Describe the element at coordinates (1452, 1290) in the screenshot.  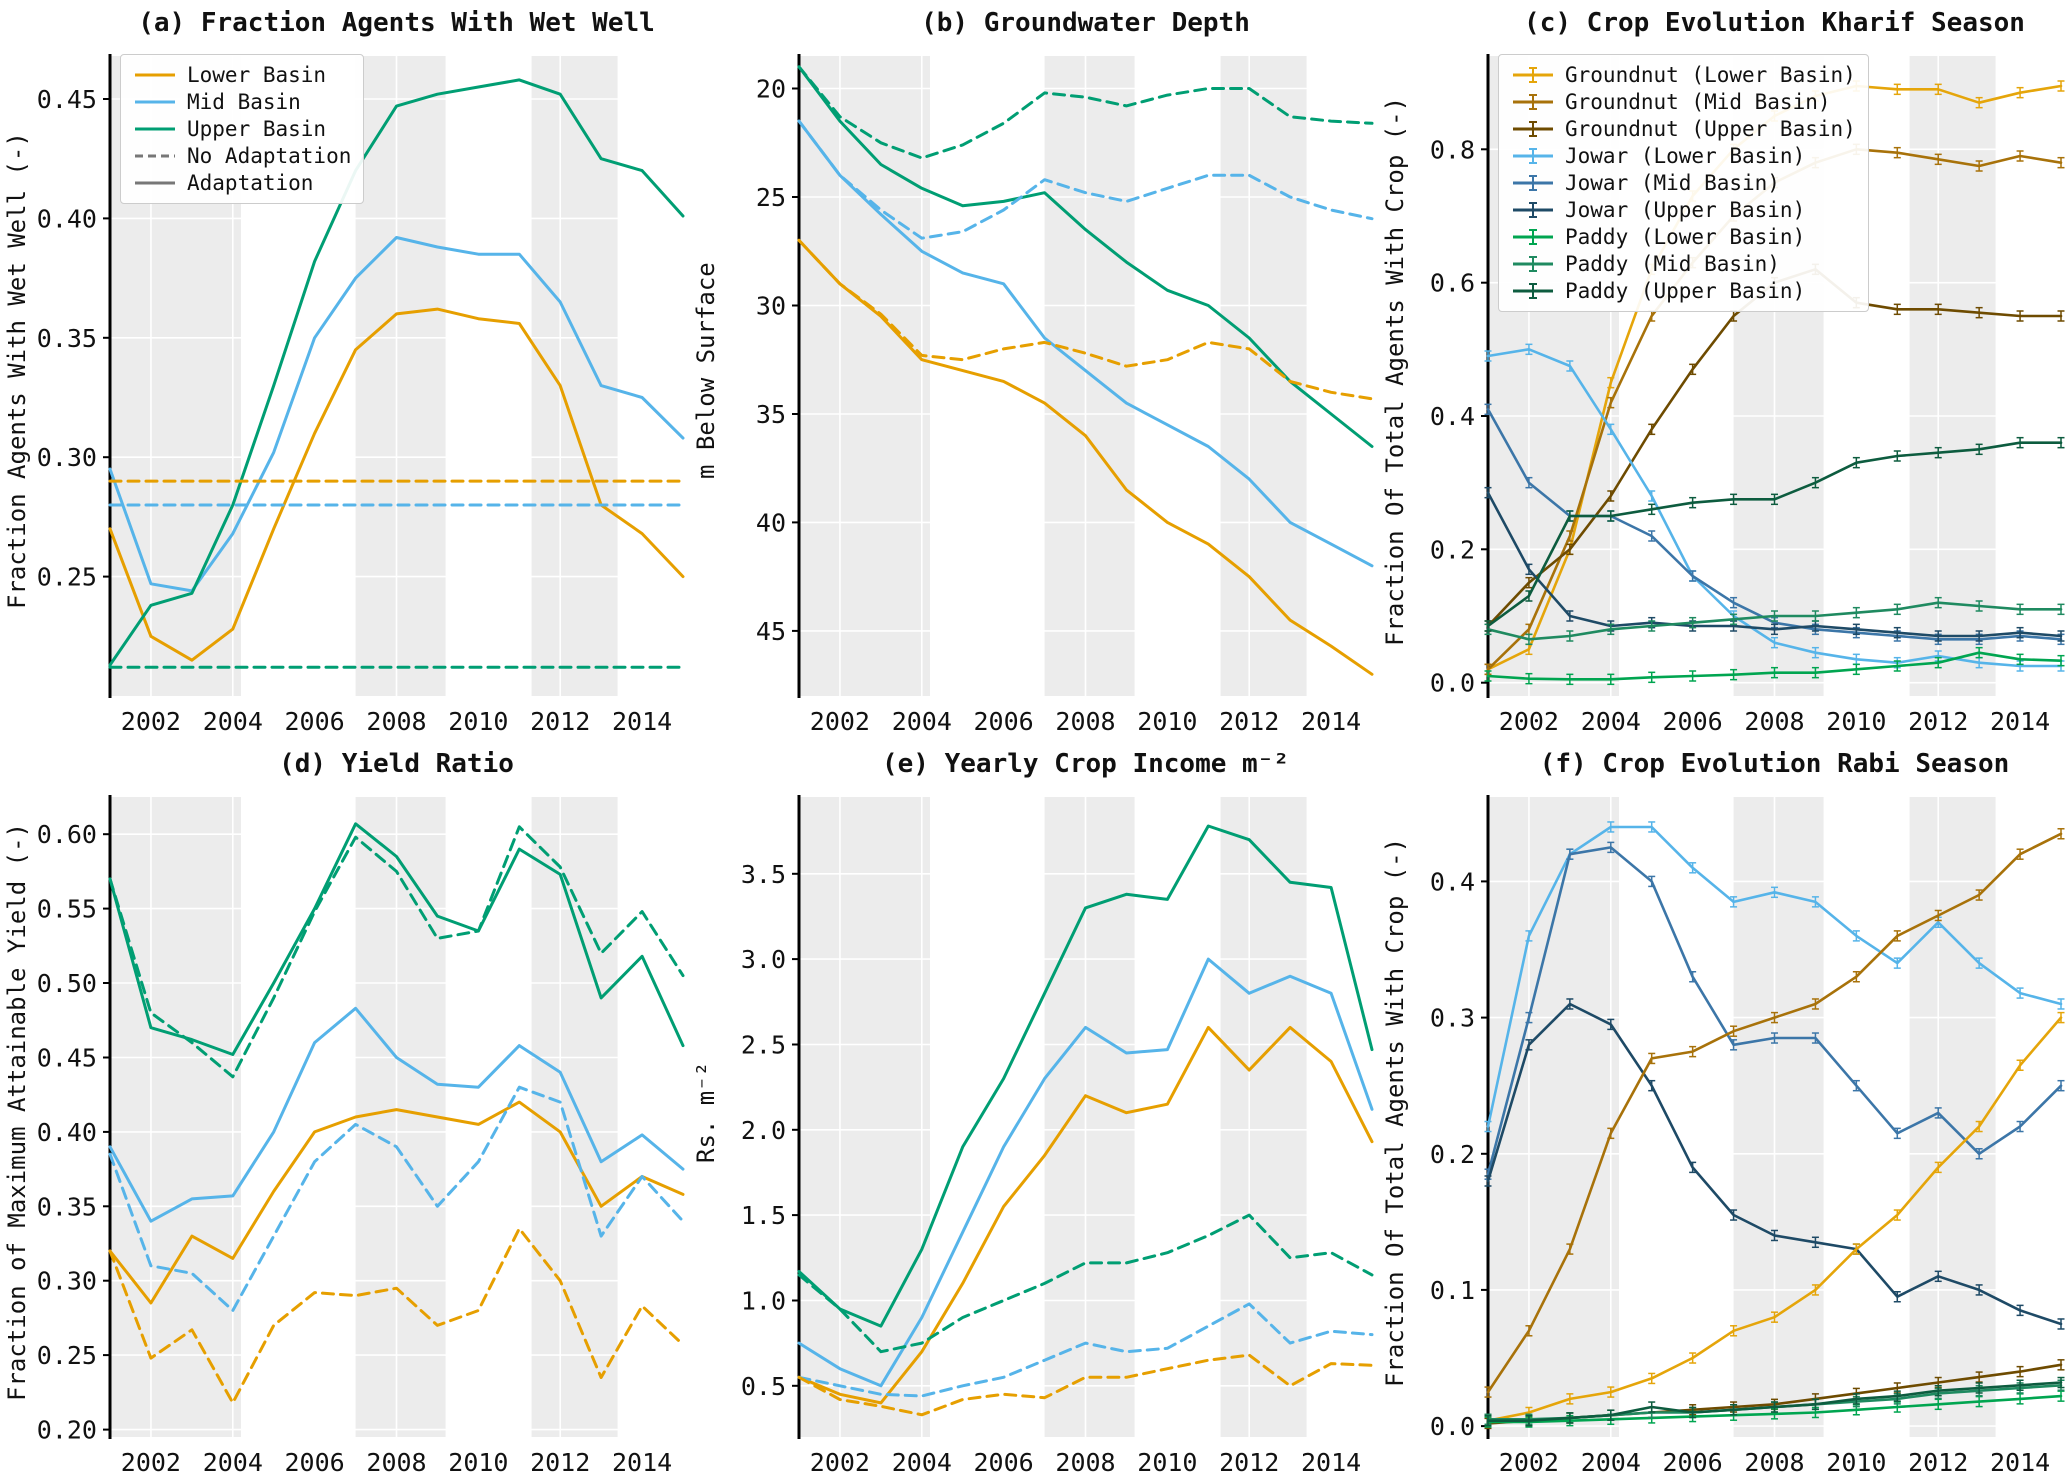
I see `y-tick-label: 0.1` at that location.